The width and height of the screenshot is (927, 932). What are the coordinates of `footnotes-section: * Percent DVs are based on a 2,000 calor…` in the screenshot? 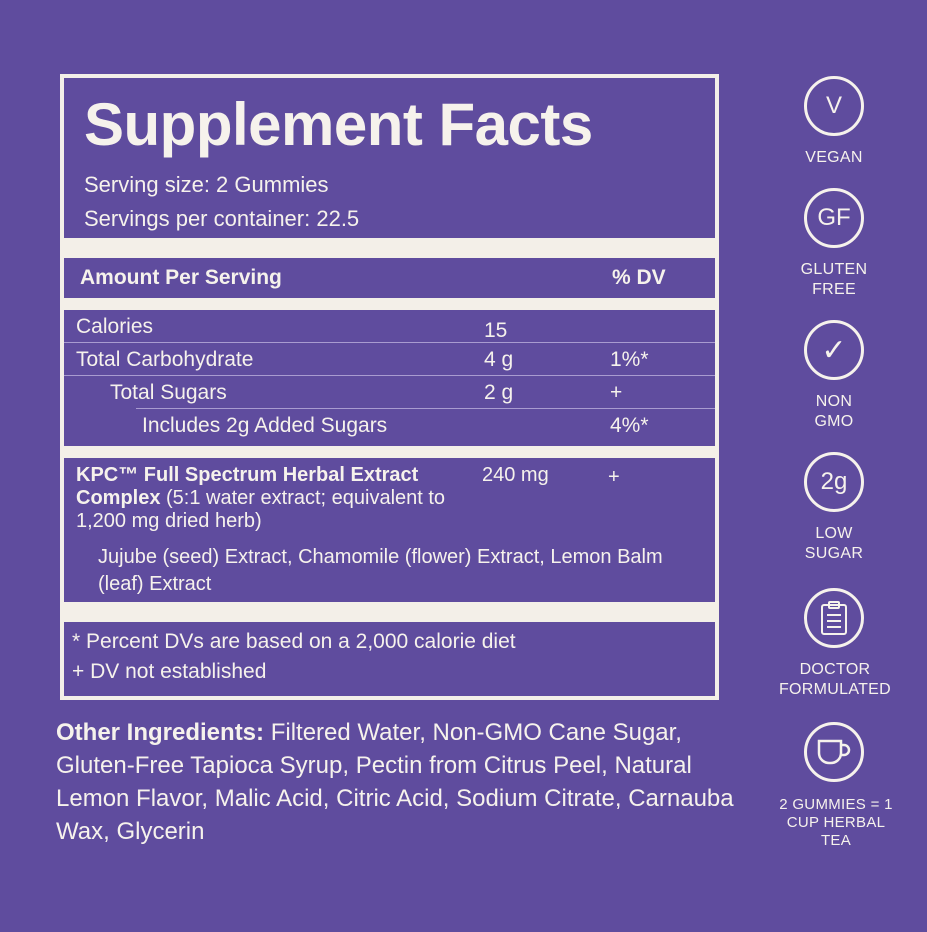 It's located at (389, 659).